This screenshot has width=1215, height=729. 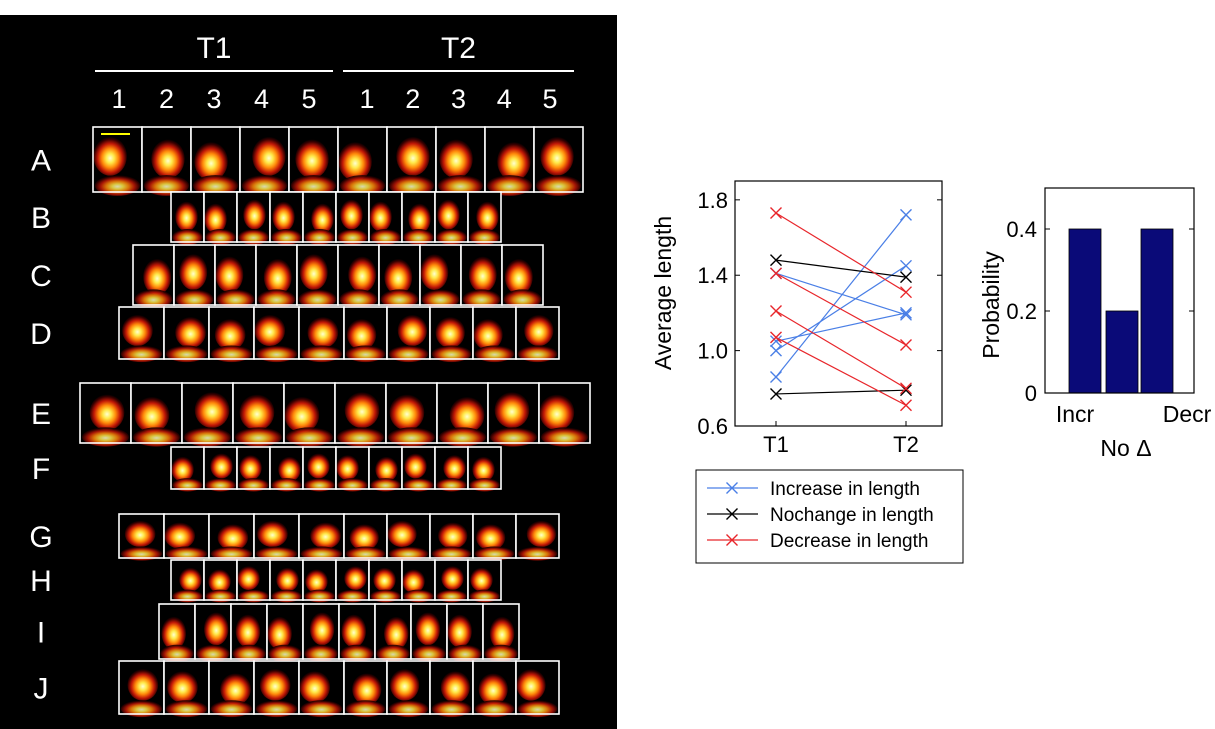 I want to click on image-row: D, so click(x=295, y=334).